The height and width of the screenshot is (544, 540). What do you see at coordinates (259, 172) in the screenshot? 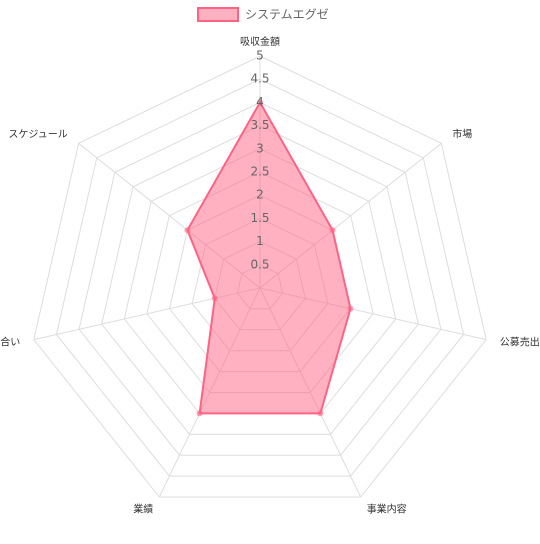
I see `tick-label: 2.5` at bounding box center [259, 172].